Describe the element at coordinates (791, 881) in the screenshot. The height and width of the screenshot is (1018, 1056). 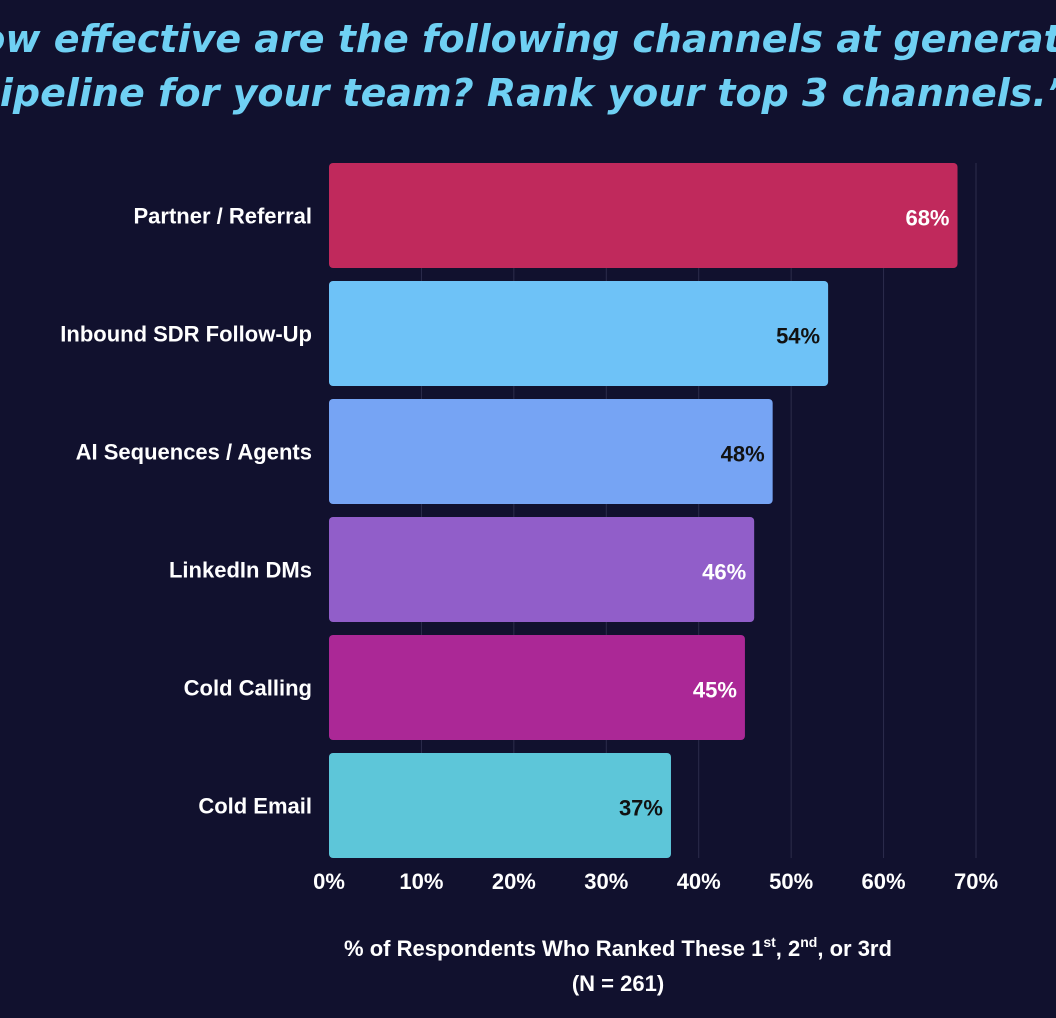
I see `x-tick-label-50: 50%` at that location.